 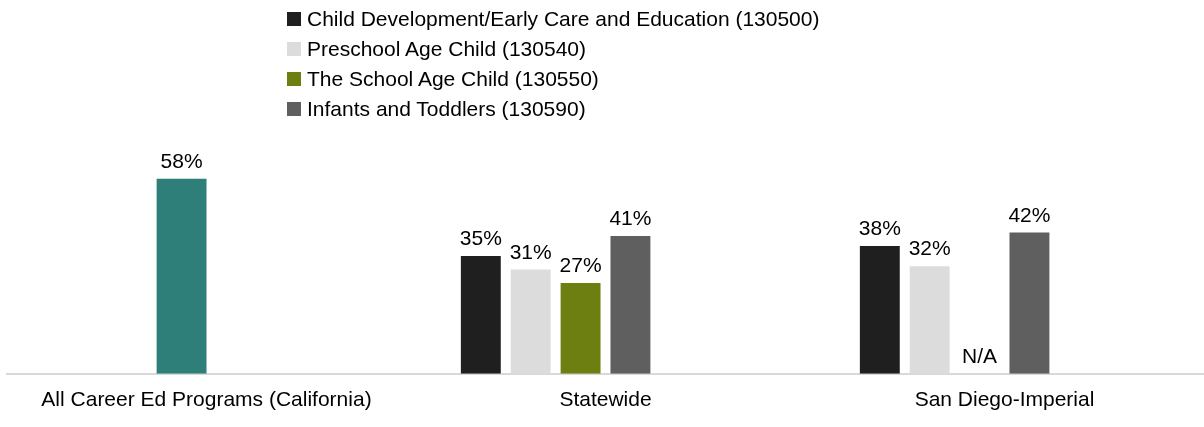 I want to click on data-label: 38%, so click(x=879, y=228).